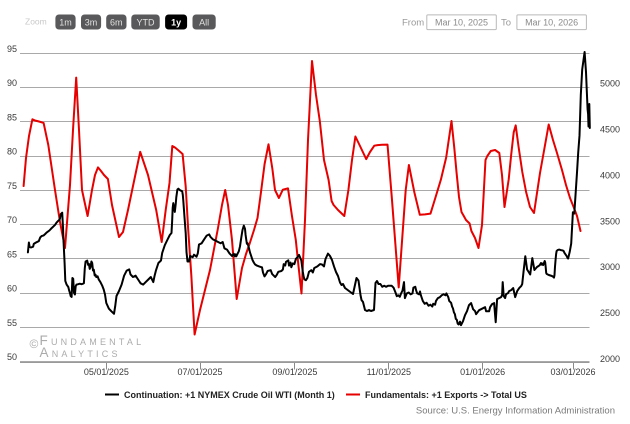 The width and height of the screenshot is (630, 424). Describe the element at coordinates (12, 49) in the screenshot. I see `svg-text: 95` at that location.